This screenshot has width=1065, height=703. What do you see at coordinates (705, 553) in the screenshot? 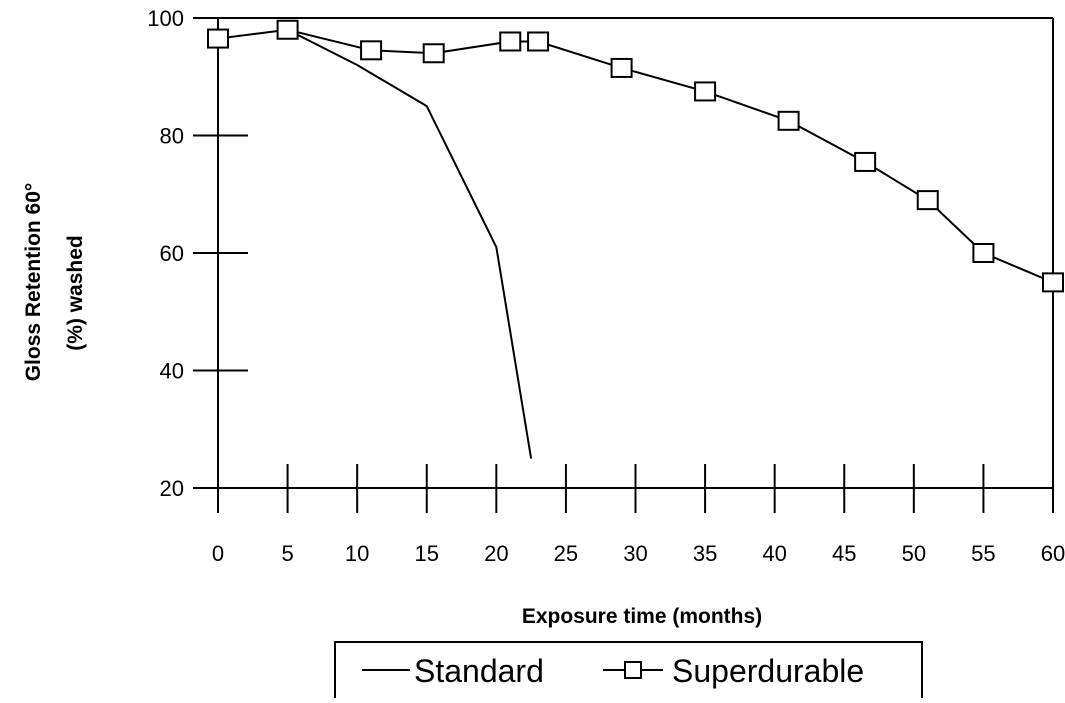
I see `x-tick-label-35: 35` at bounding box center [705, 553].